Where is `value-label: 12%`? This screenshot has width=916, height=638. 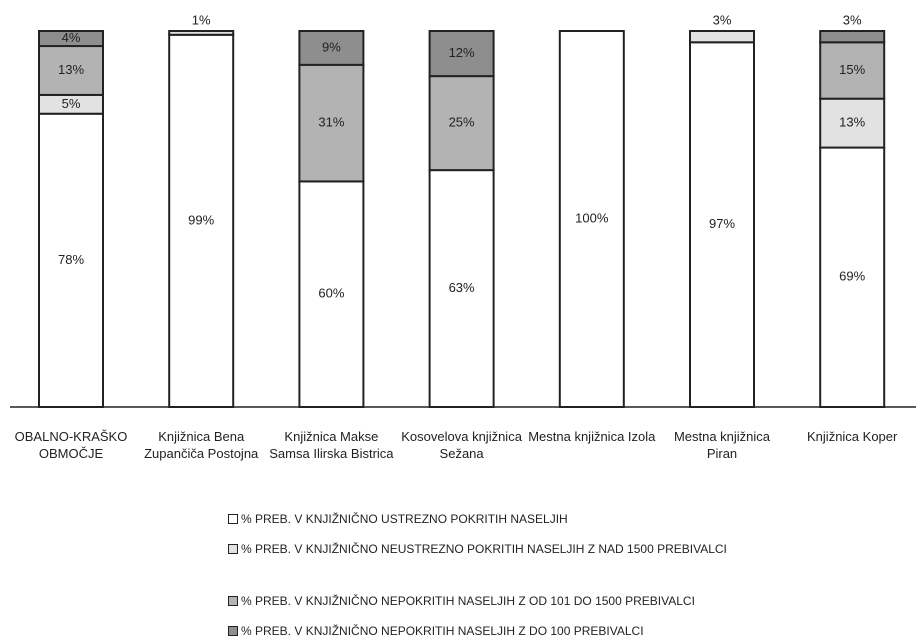 value-label: 12% is located at coordinates (462, 52).